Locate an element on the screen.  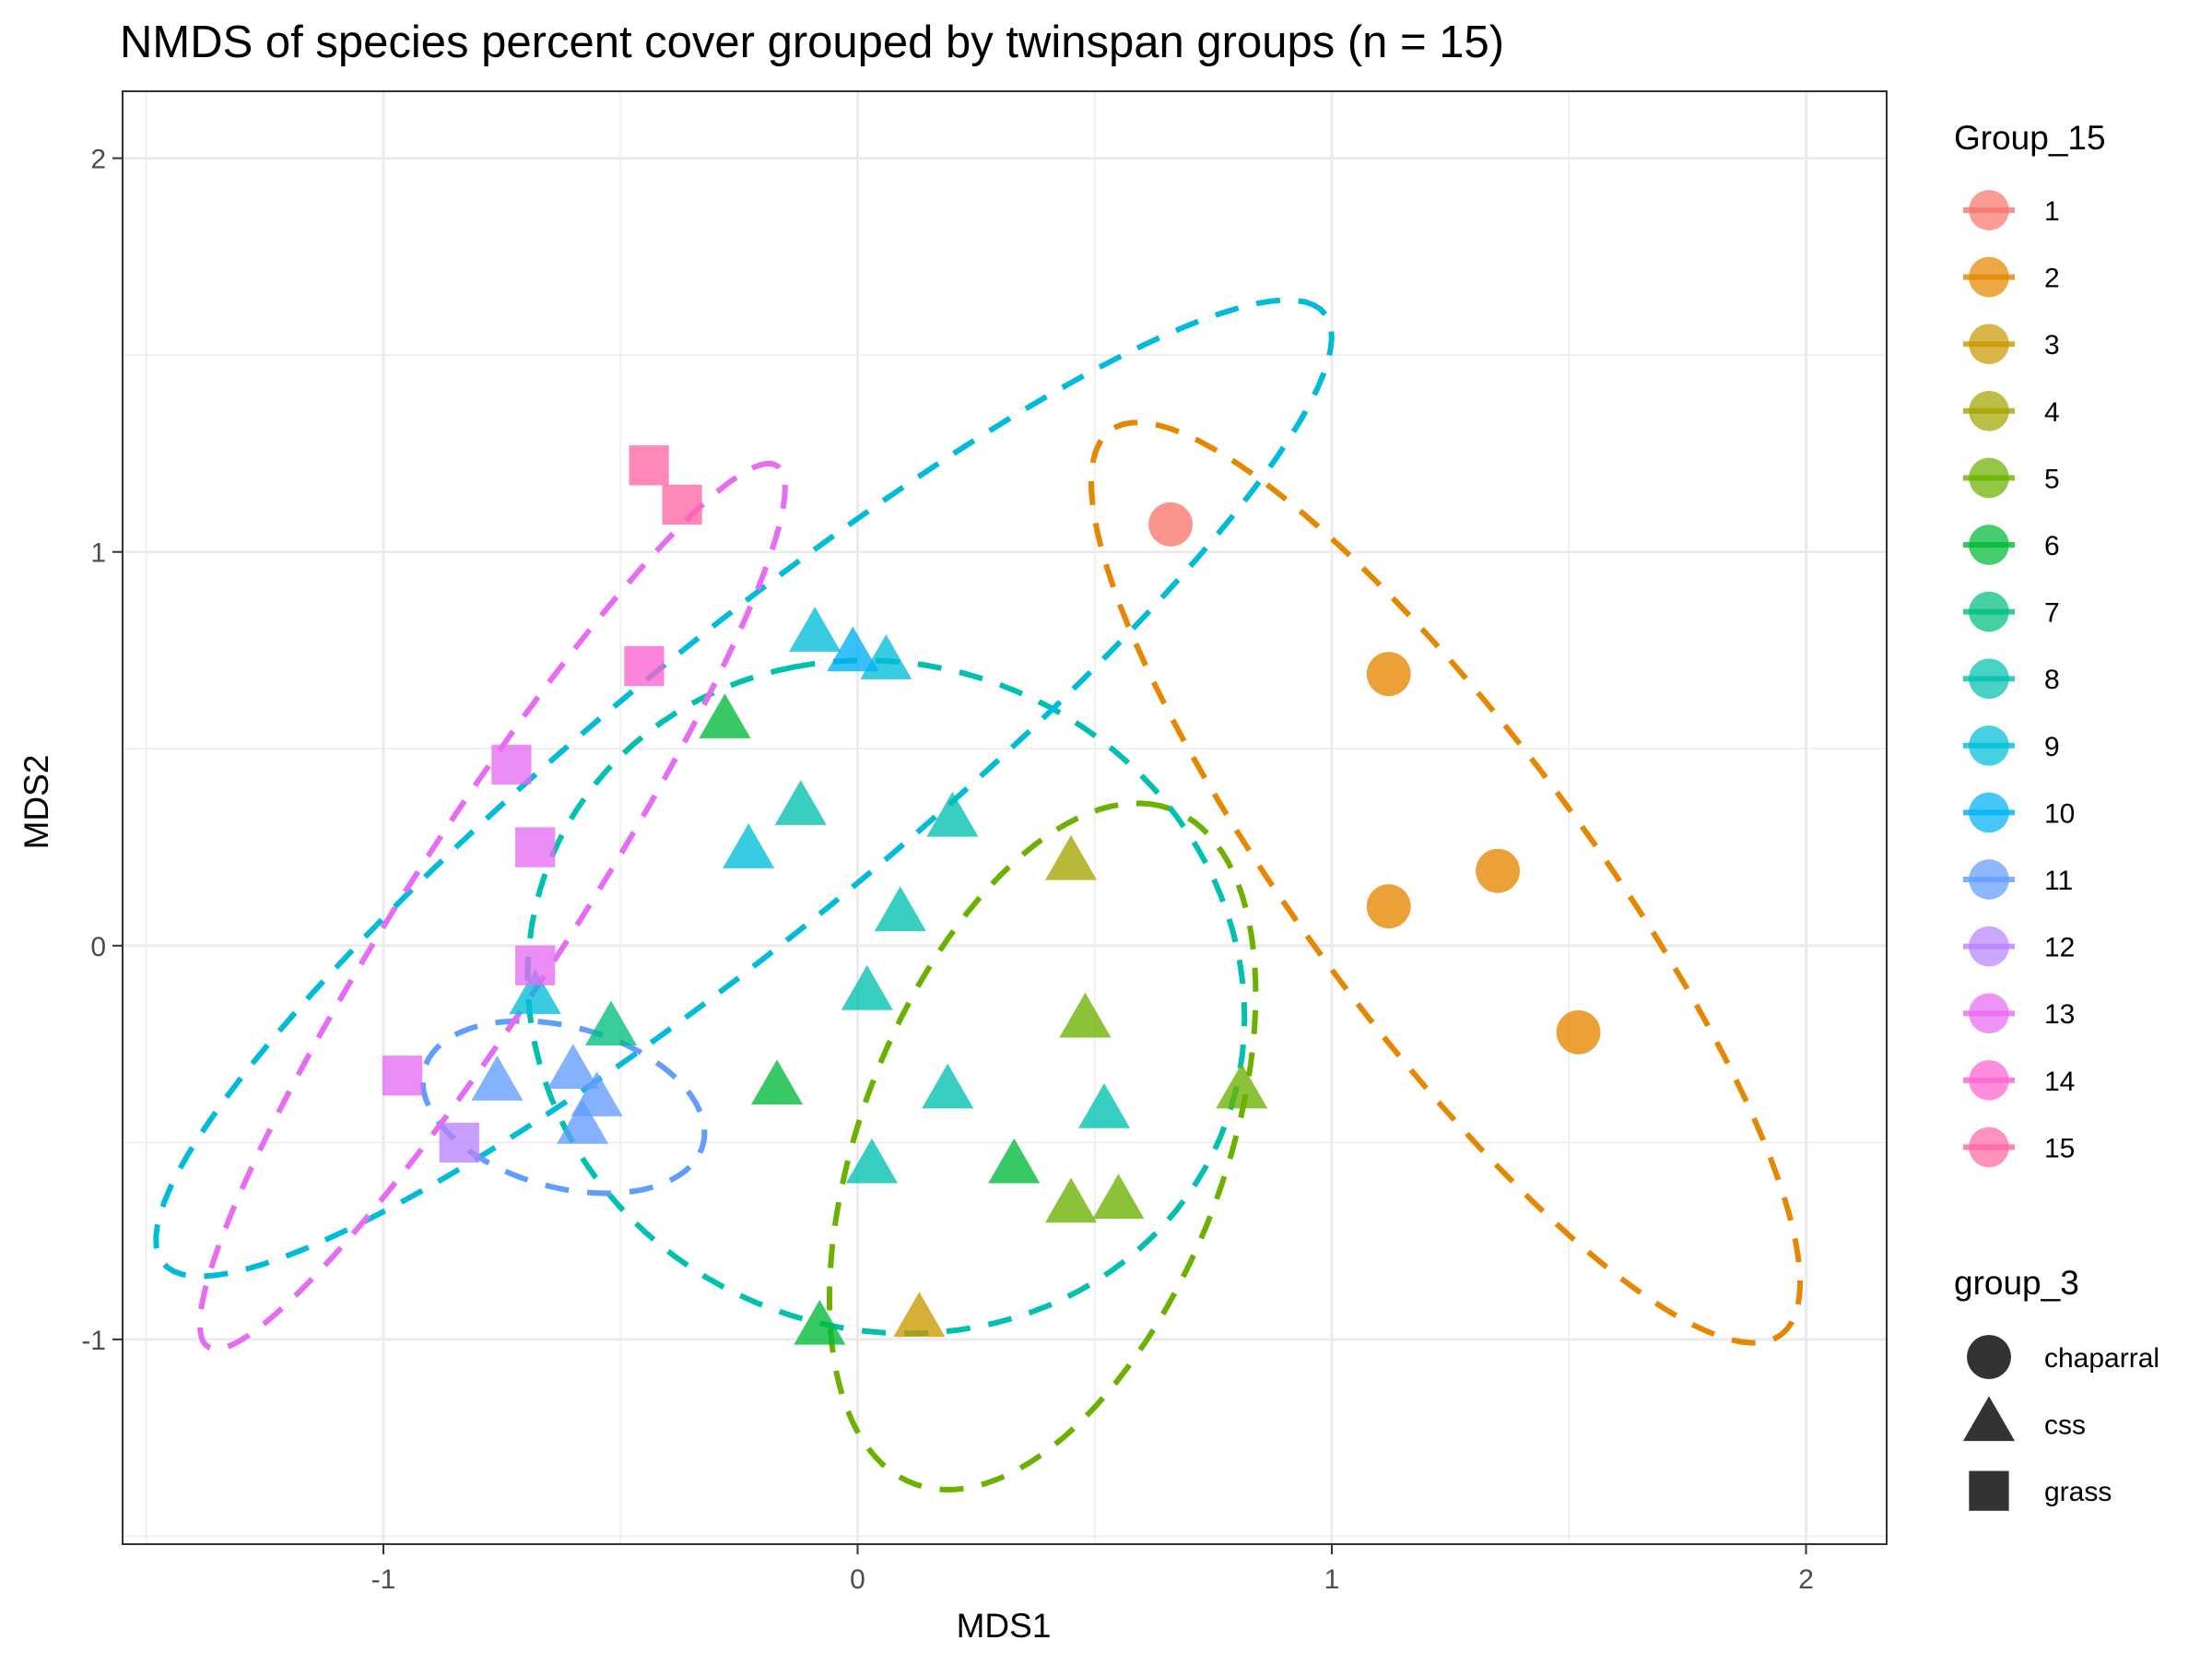
point-group-1-circle is located at coordinates (1171, 524).